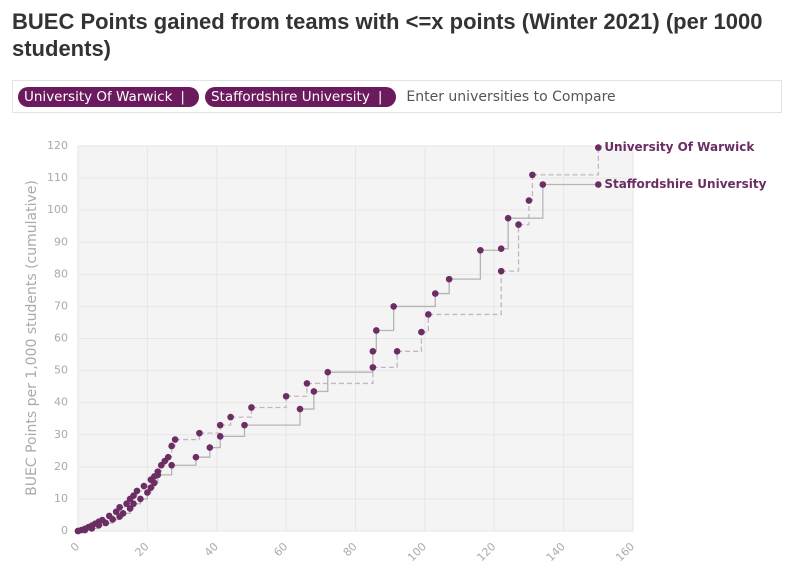  I want to click on y-tick-label: 110, so click(57, 177).